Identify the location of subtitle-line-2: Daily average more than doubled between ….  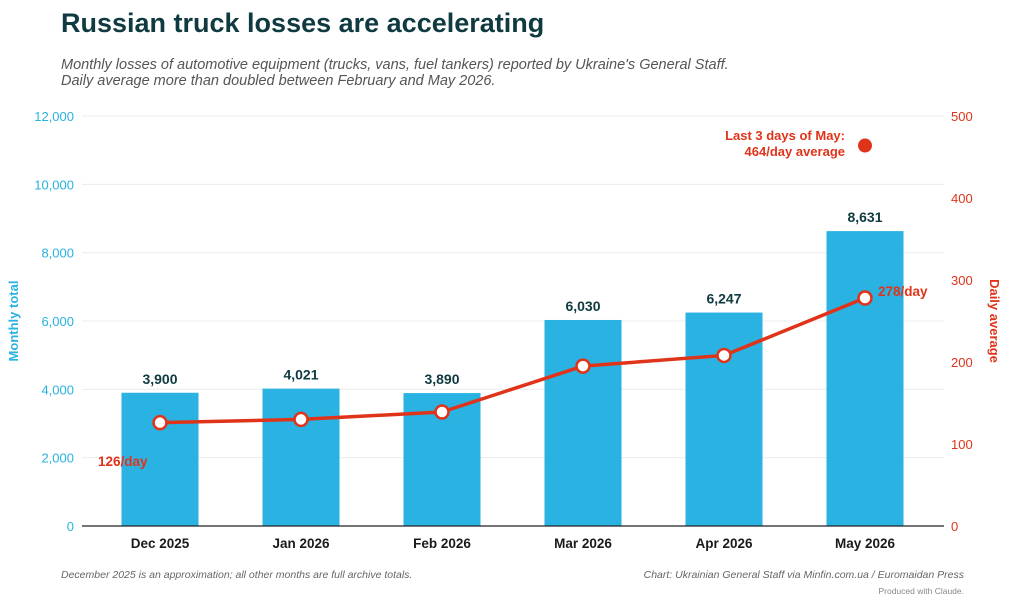
(278, 81).